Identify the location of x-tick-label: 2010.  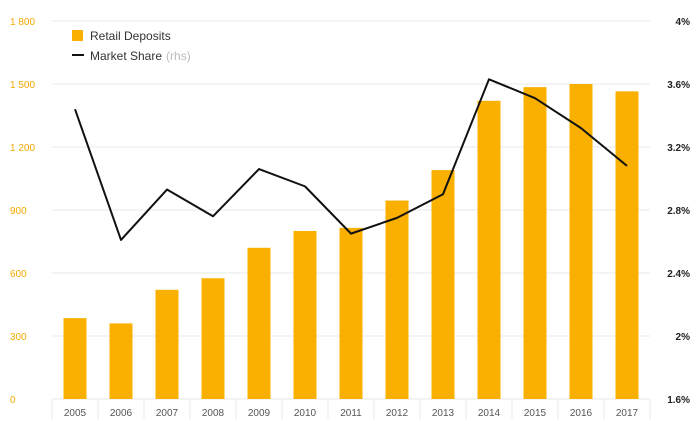
(305, 413).